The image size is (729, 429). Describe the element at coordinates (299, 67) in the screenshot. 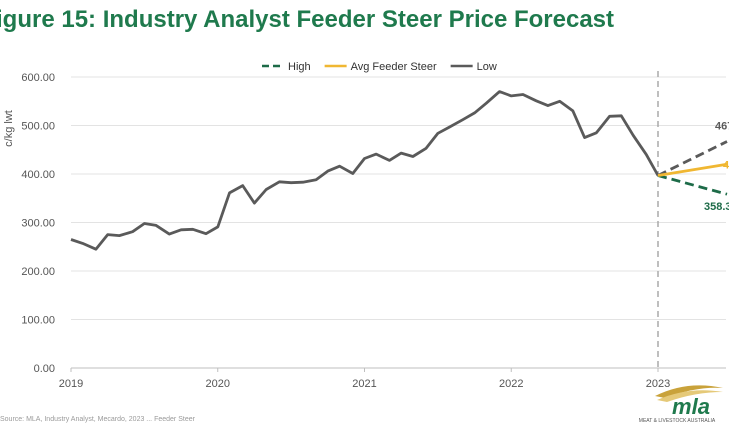

I see `legend-label: High` at that location.